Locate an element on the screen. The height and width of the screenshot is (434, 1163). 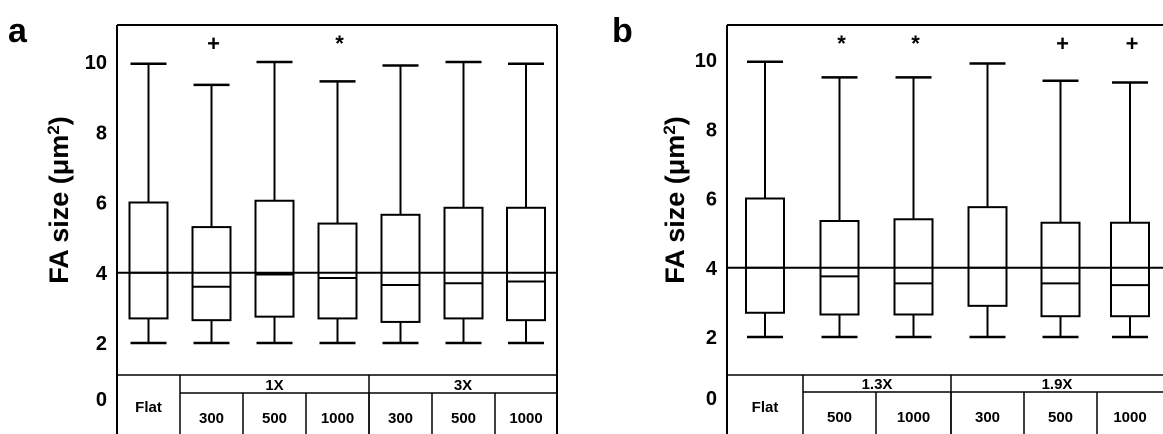
panel-letter: b is located at coordinates (622, 31).